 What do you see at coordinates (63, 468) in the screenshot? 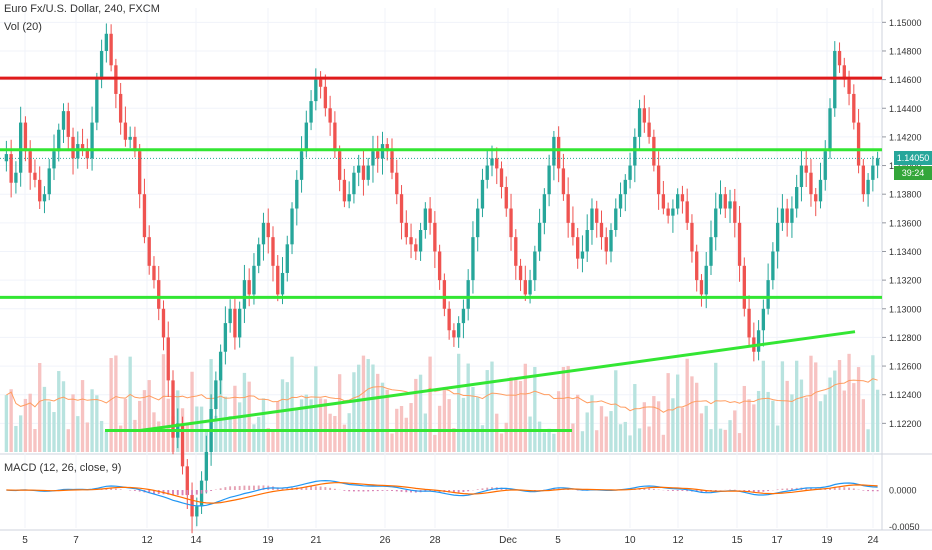
I see `macd-indicator-label: MACD (12, 26, close, 9)` at bounding box center [63, 468].